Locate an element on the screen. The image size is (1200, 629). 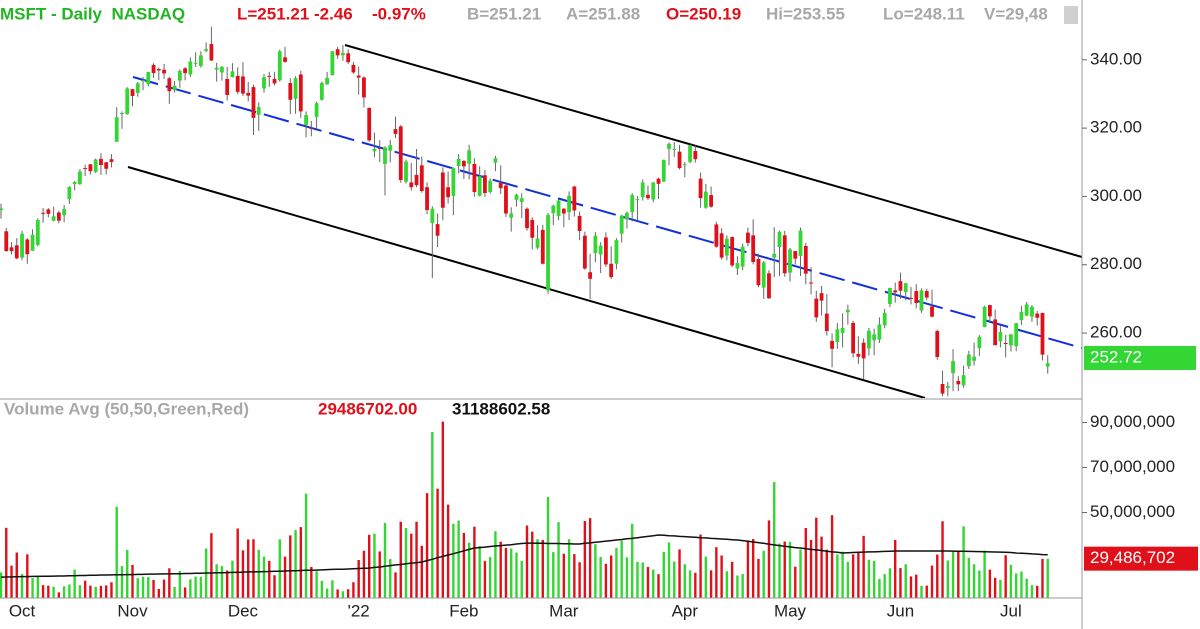
volume-average-line is located at coordinates (524, 556).